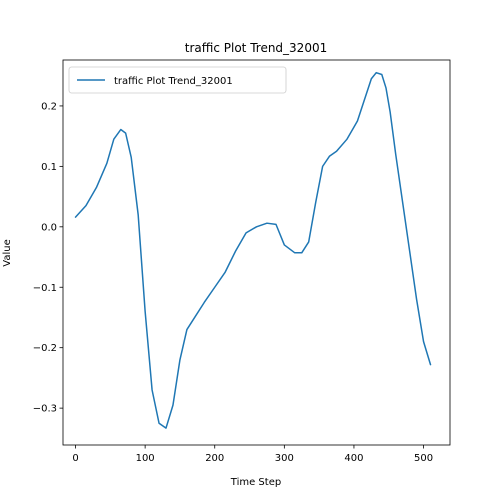  Describe the element at coordinates (284, 458) in the screenshot. I see `x-tick-label-3: 300` at that location.